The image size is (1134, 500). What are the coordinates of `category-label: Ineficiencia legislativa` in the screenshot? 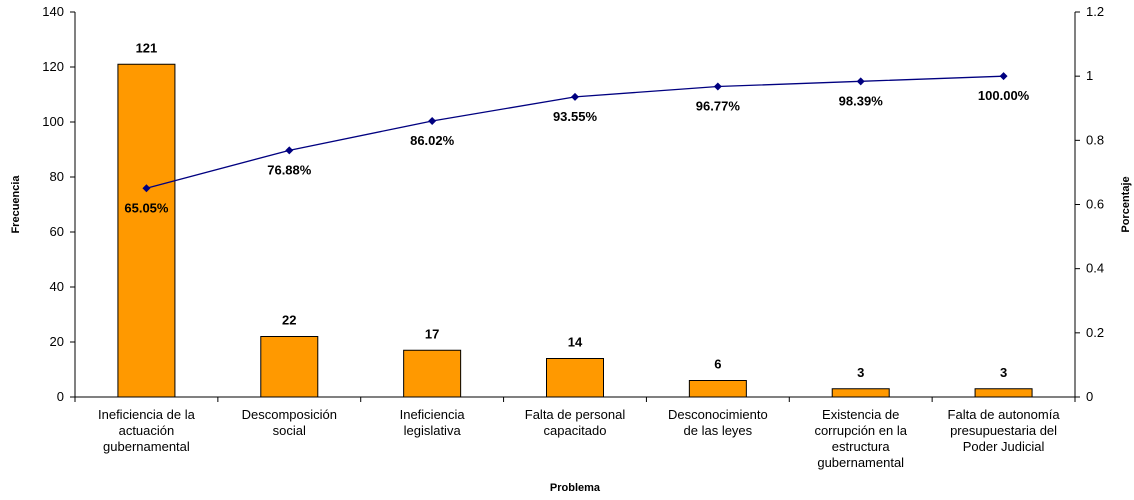 It's located at (433, 422).